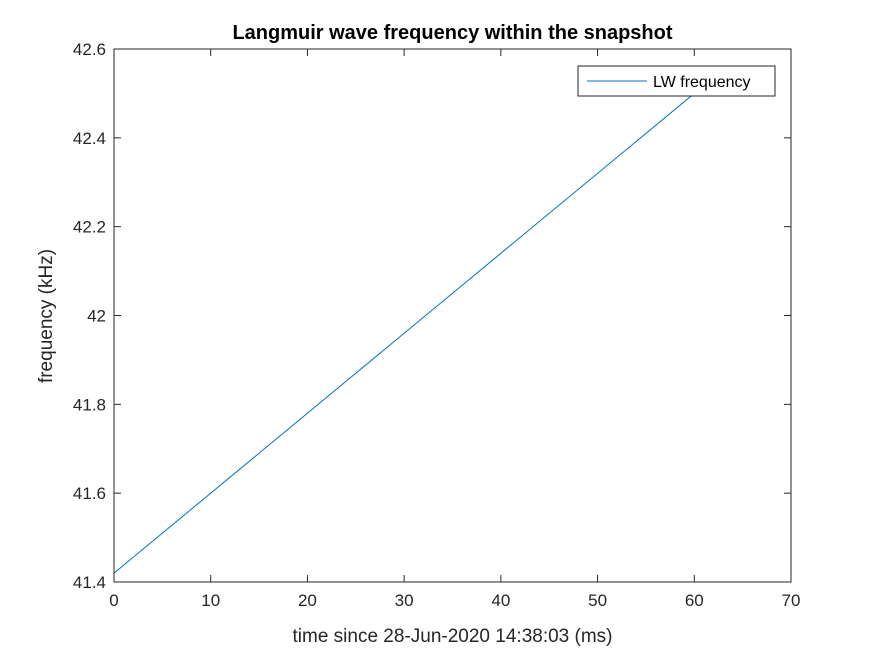 This screenshot has height=656, width=875. Describe the element at coordinates (89, 227) in the screenshot. I see `y-tick-label: 42.2` at that location.